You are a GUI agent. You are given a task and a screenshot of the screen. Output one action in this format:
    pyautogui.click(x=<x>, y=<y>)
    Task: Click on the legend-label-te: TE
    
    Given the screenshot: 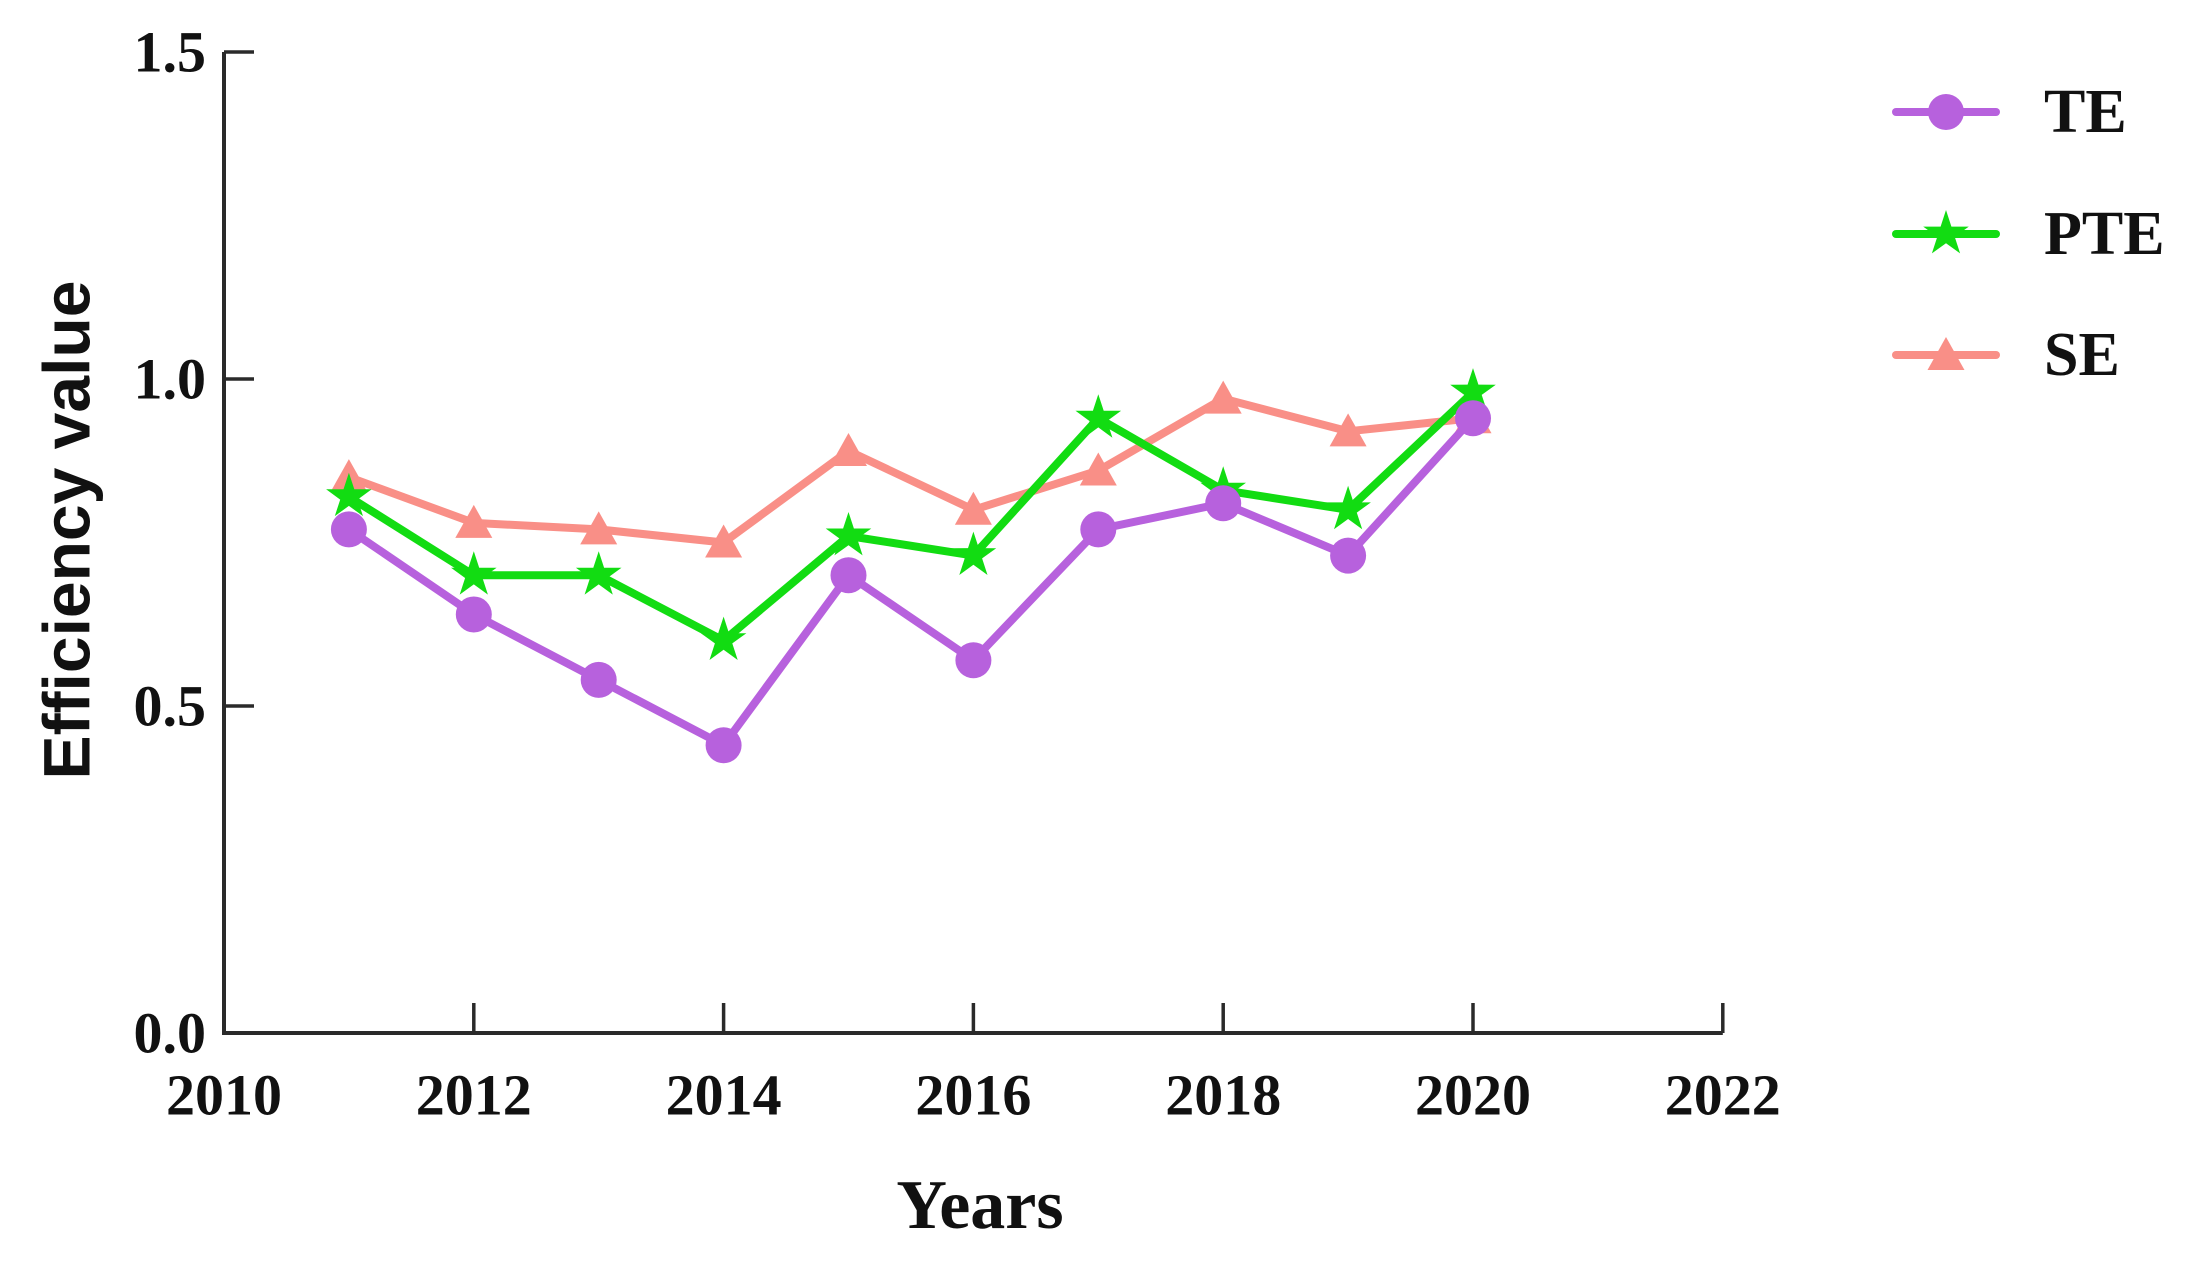 What is the action you would take?
    pyautogui.click(x=2085, y=112)
    